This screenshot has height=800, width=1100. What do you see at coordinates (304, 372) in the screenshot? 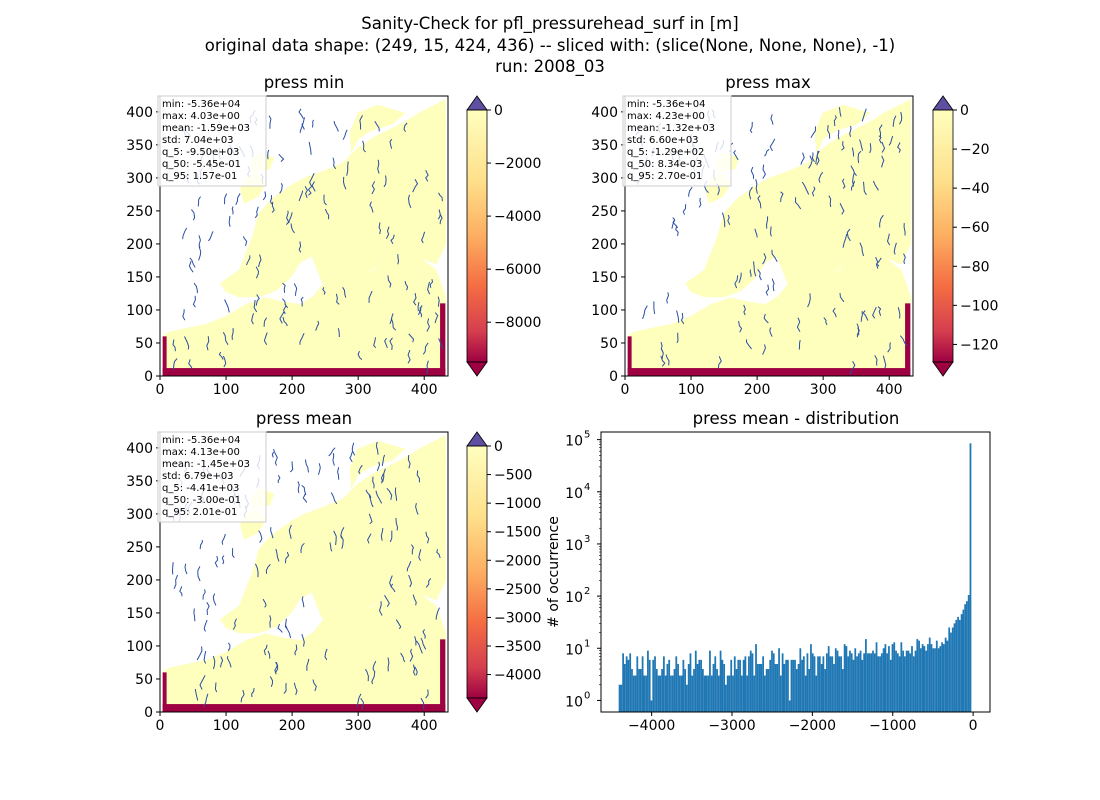
I see `boundary-band-south` at bounding box center [304, 372].